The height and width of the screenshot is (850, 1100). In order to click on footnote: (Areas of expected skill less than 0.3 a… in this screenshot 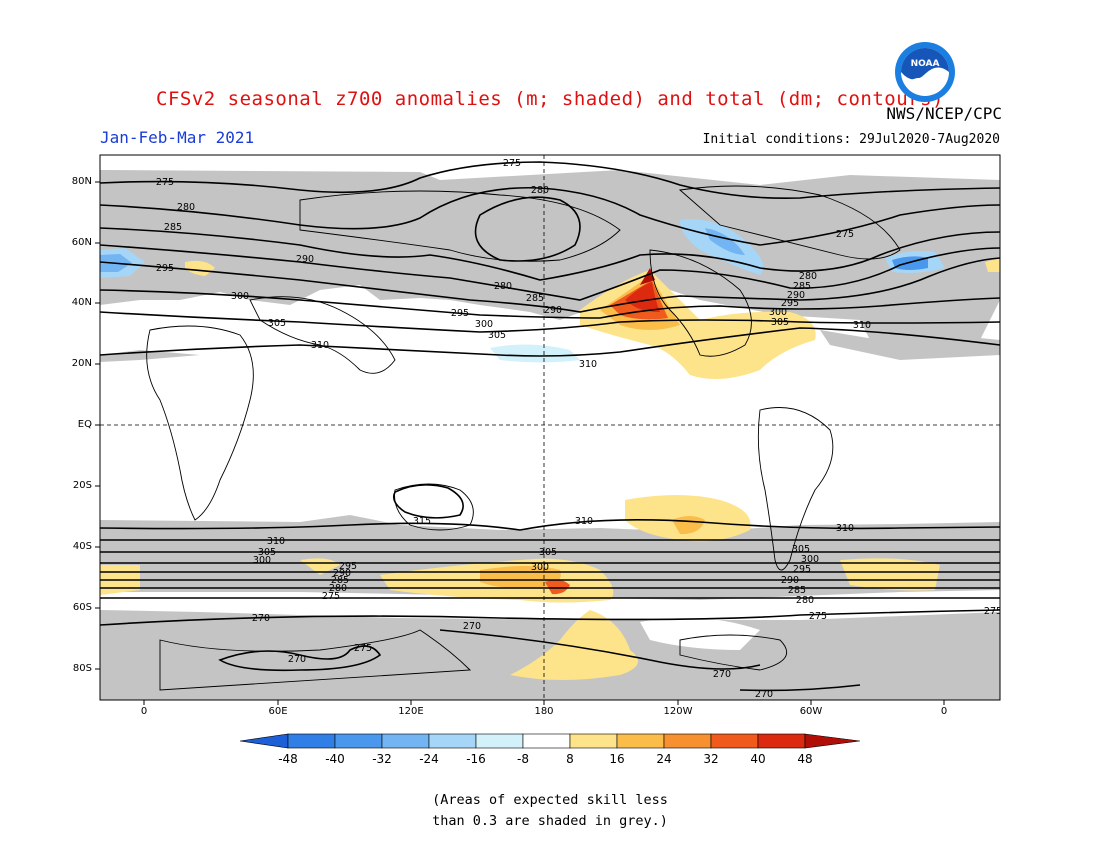, I will do `click(550, 811)`.